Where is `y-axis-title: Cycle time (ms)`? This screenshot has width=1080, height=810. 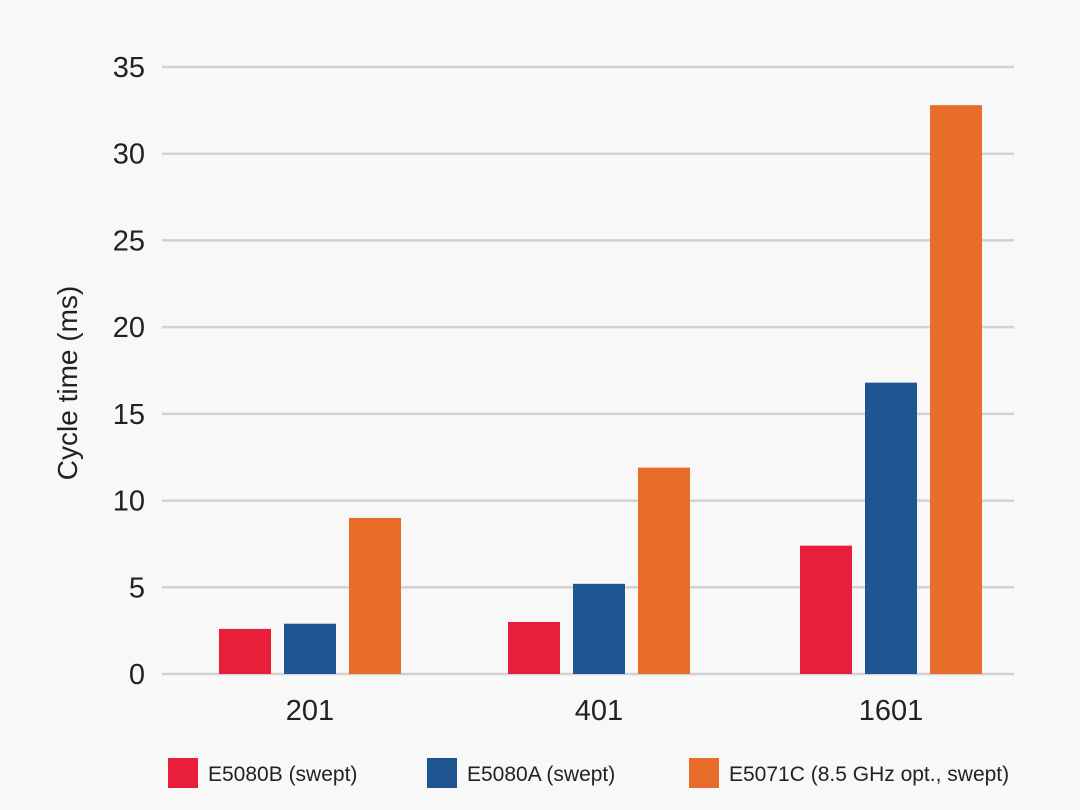
y-axis-title: Cycle time (ms) is located at coordinates (67, 383).